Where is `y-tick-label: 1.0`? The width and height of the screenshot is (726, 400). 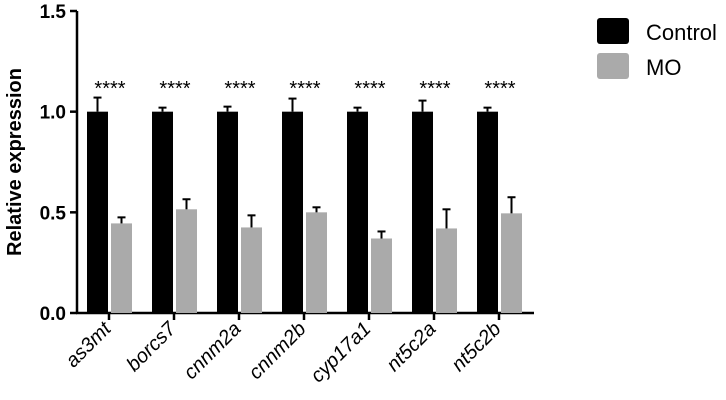
y-tick-label: 1.0 is located at coordinates (53, 113).